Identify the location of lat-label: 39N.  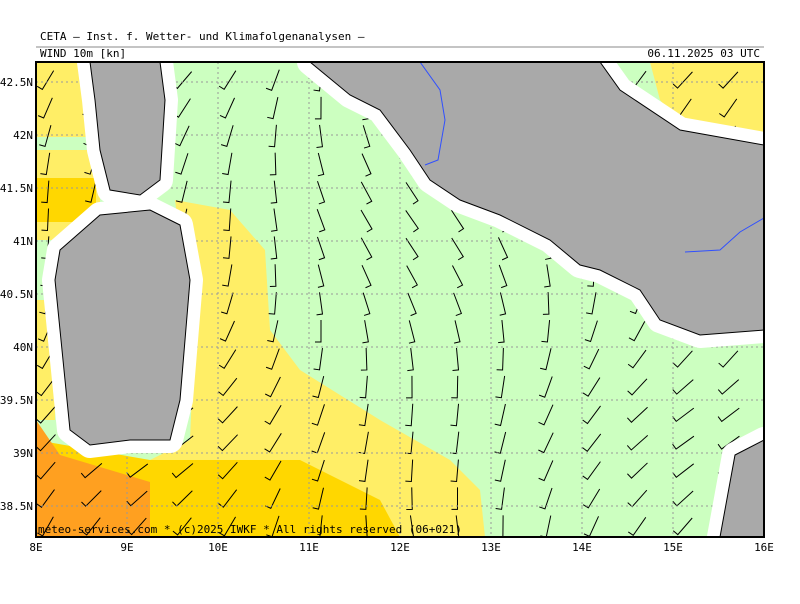
(23, 453).